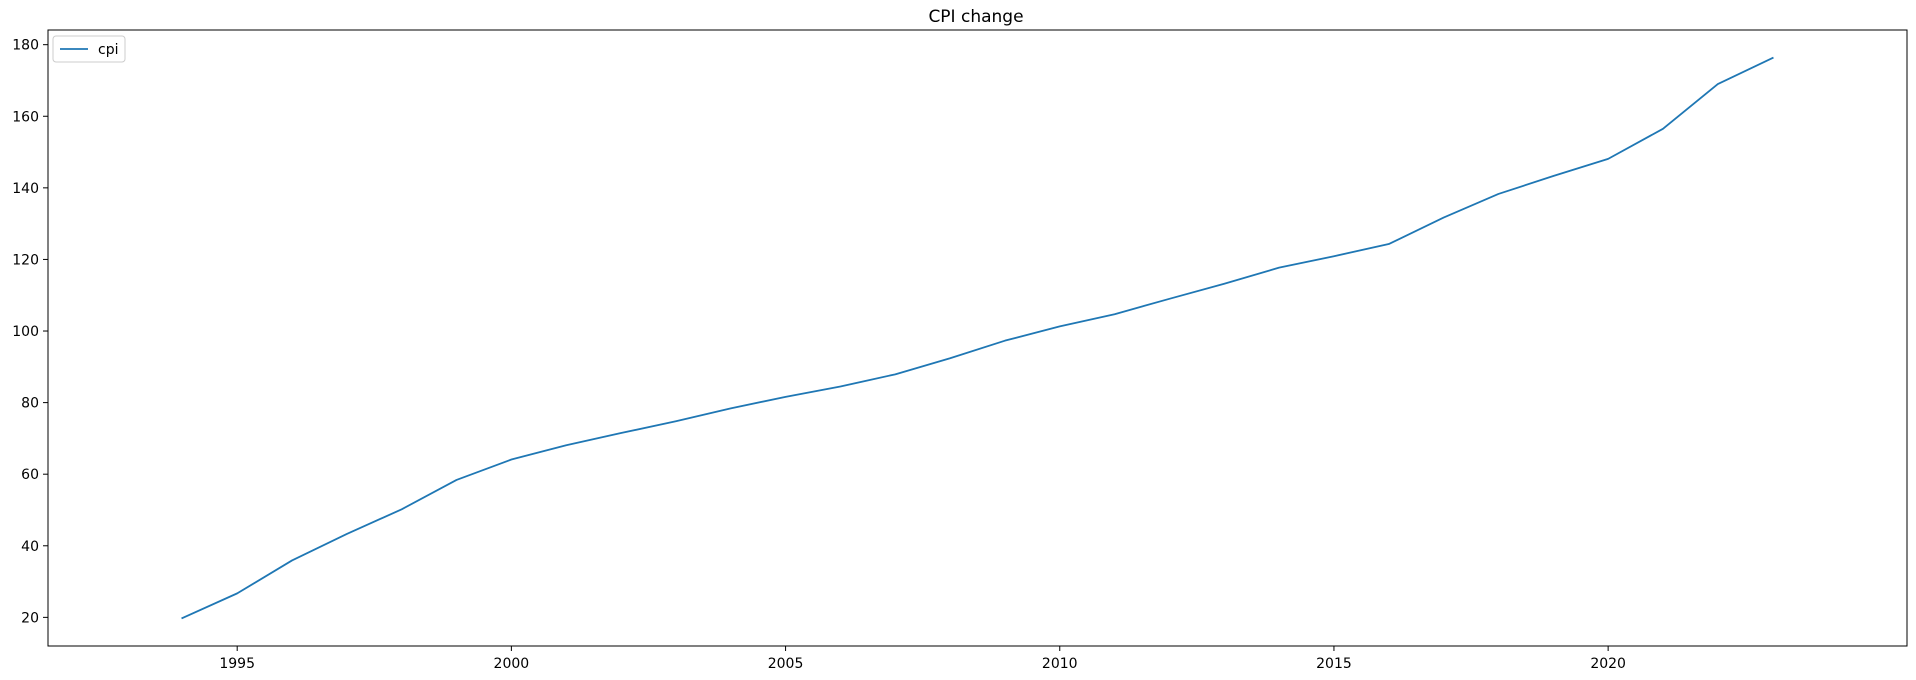  What do you see at coordinates (30, 547) in the screenshot?
I see `y-tick-label: 40` at bounding box center [30, 547].